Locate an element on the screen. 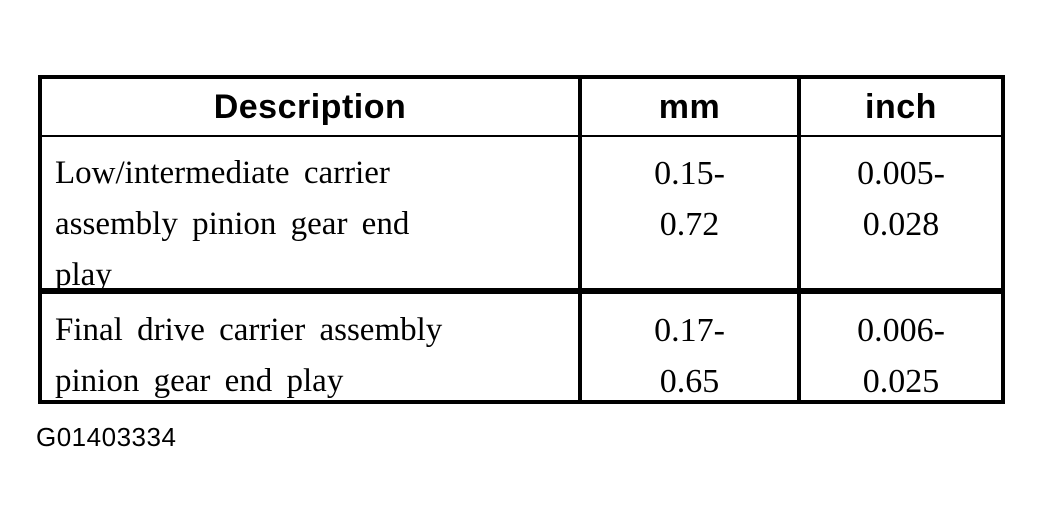  column-header-description: Description is located at coordinates (312, 108).